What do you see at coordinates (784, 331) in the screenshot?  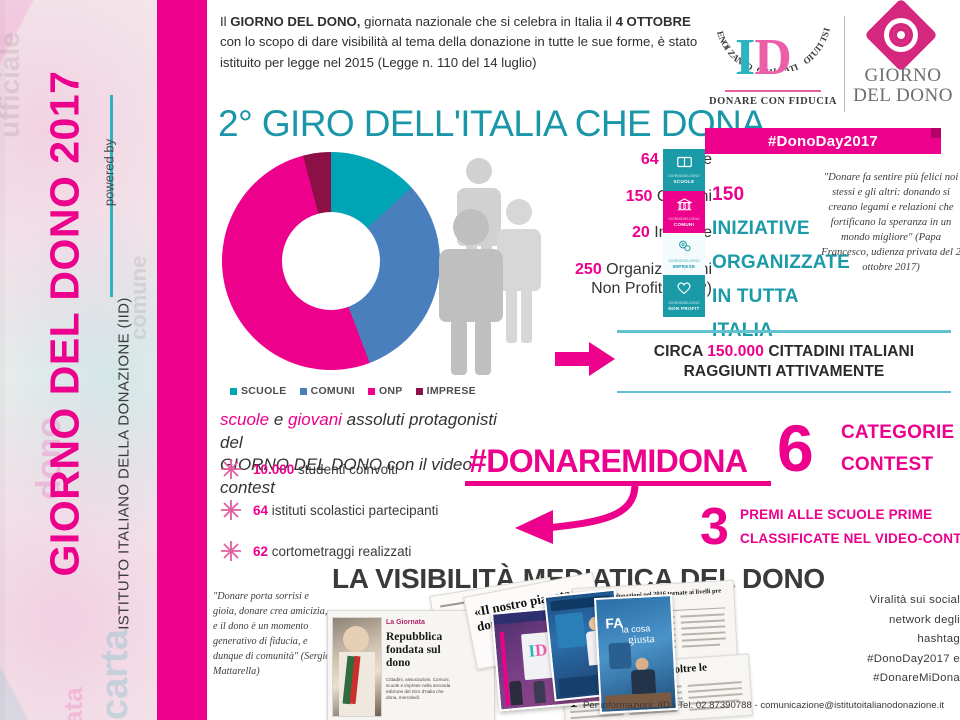 I see `circa-rule-top` at bounding box center [784, 331].